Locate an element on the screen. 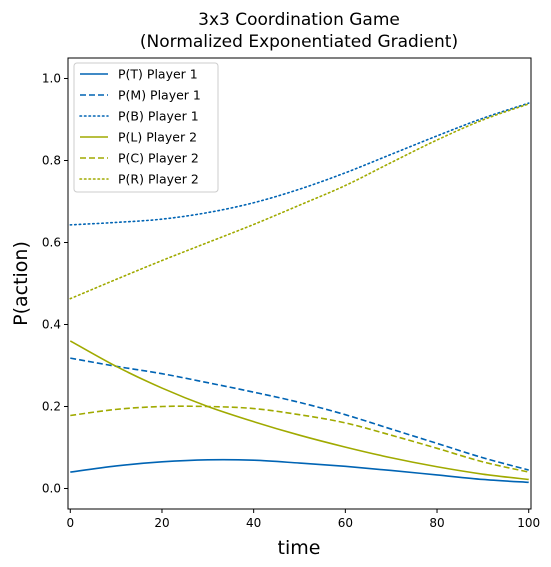  legend-box is located at coordinates (146, 127).